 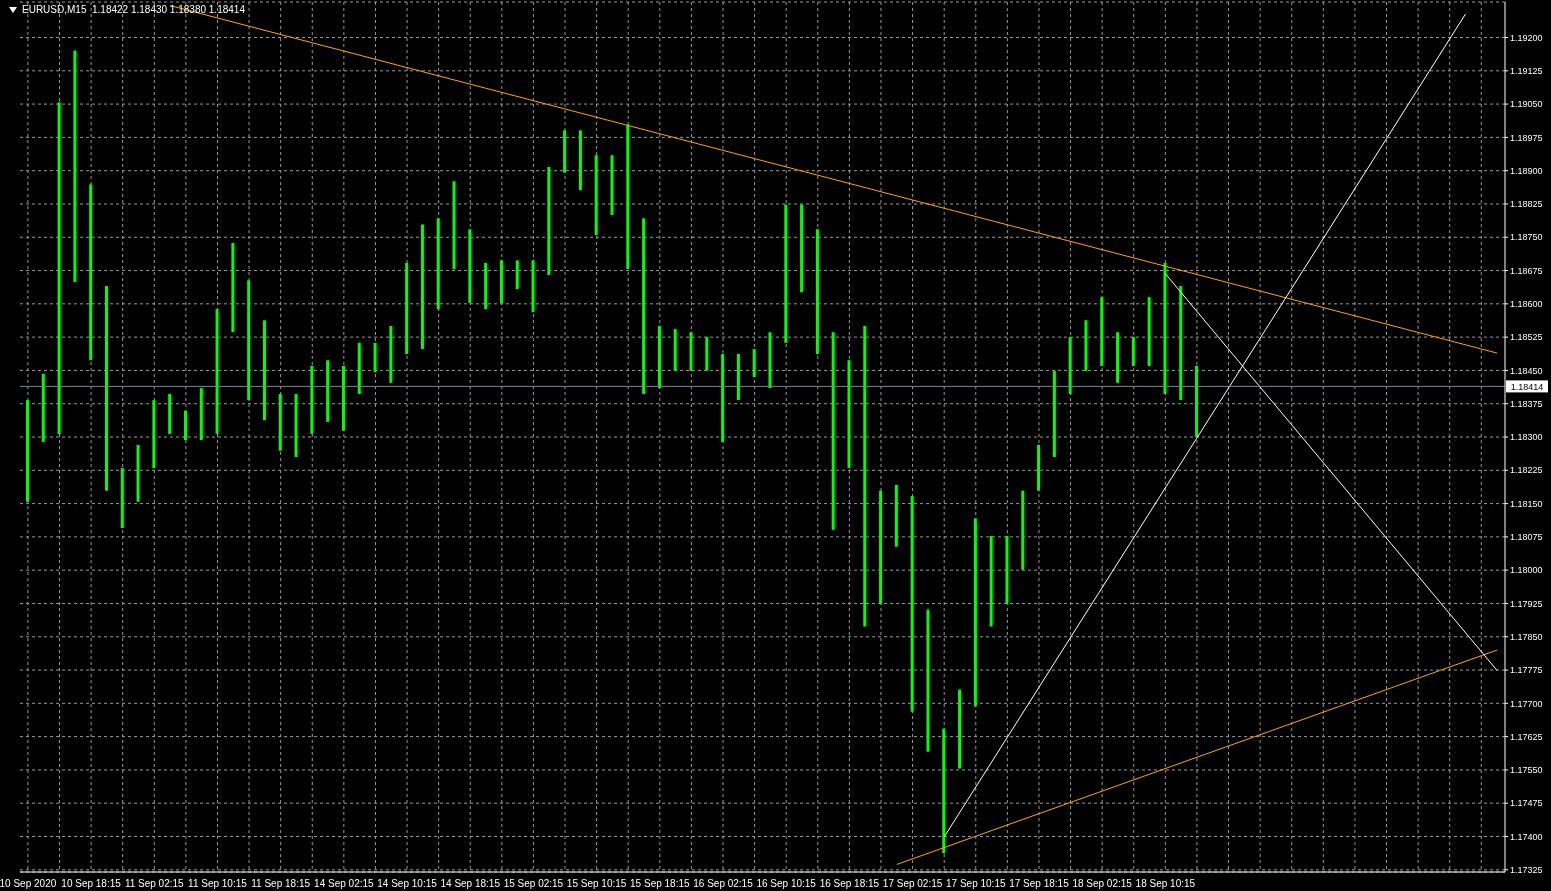 What do you see at coordinates (91, 884) in the screenshot?
I see `x-tick-label: 10 Sep 18:15` at bounding box center [91, 884].